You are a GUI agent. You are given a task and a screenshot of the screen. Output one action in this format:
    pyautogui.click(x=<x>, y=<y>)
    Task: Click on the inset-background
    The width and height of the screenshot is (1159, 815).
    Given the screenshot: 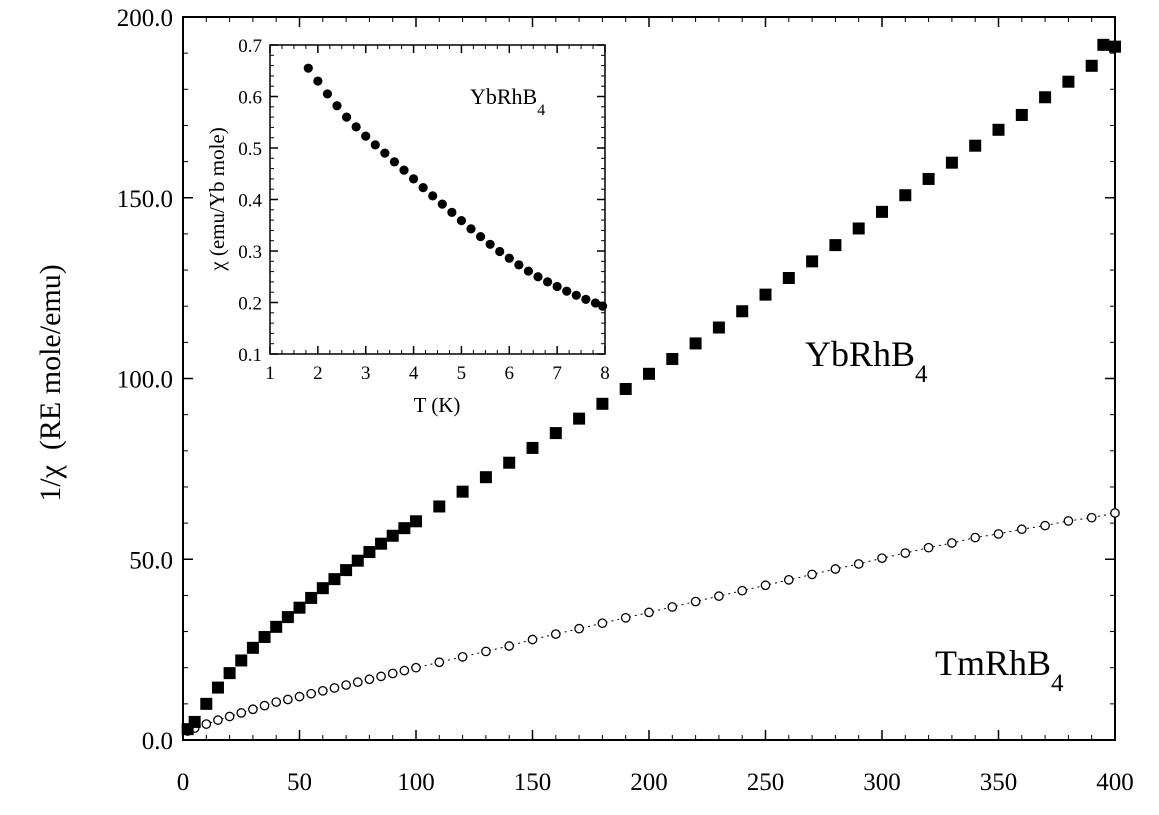 What is the action you would take?
    pyautogui.click(x=437, y=199)
    